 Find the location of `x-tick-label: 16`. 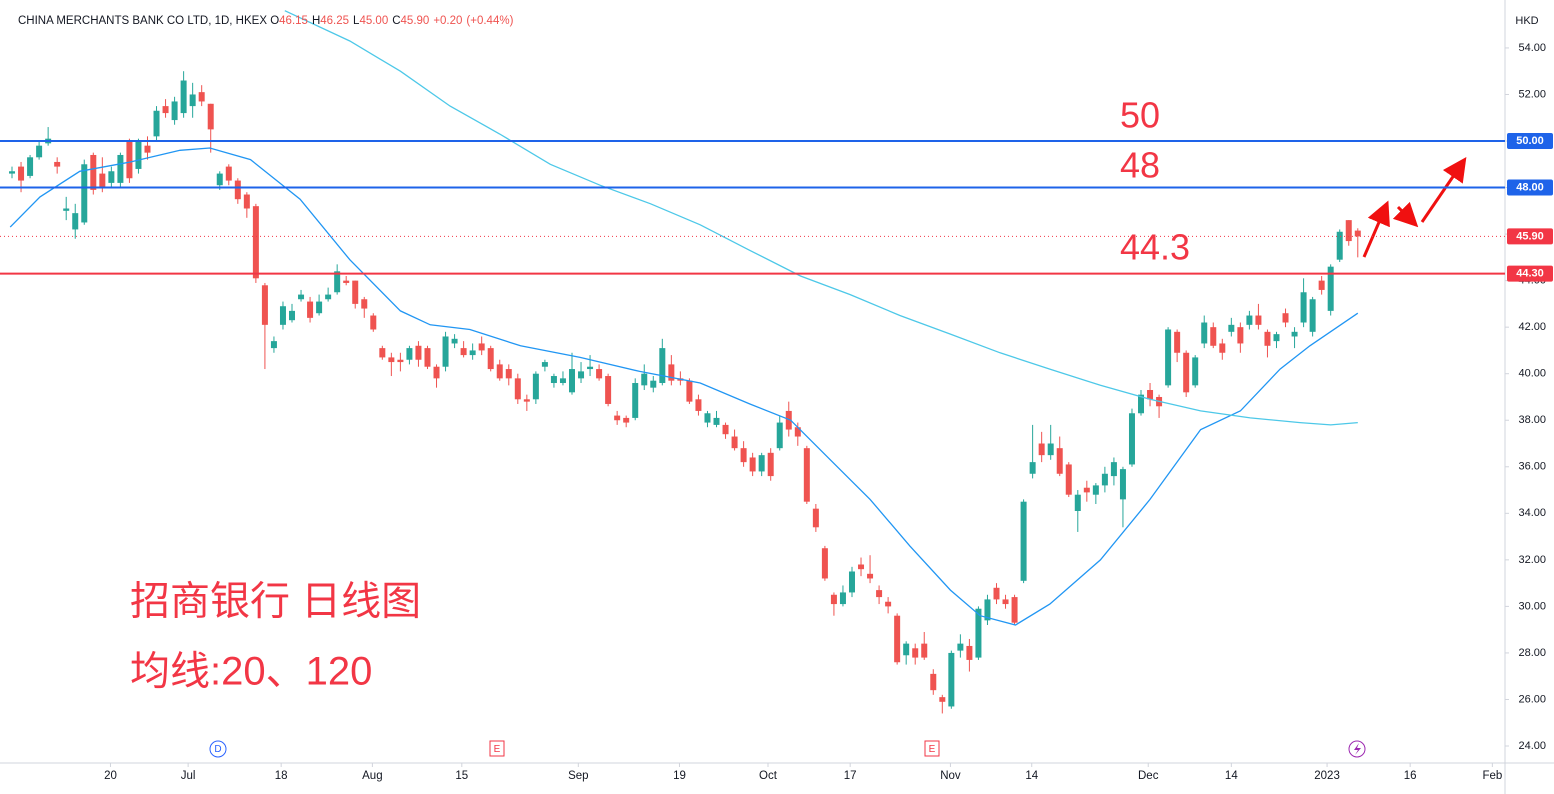

x-tick-label: 16 is located at coordinates (1410, 776).